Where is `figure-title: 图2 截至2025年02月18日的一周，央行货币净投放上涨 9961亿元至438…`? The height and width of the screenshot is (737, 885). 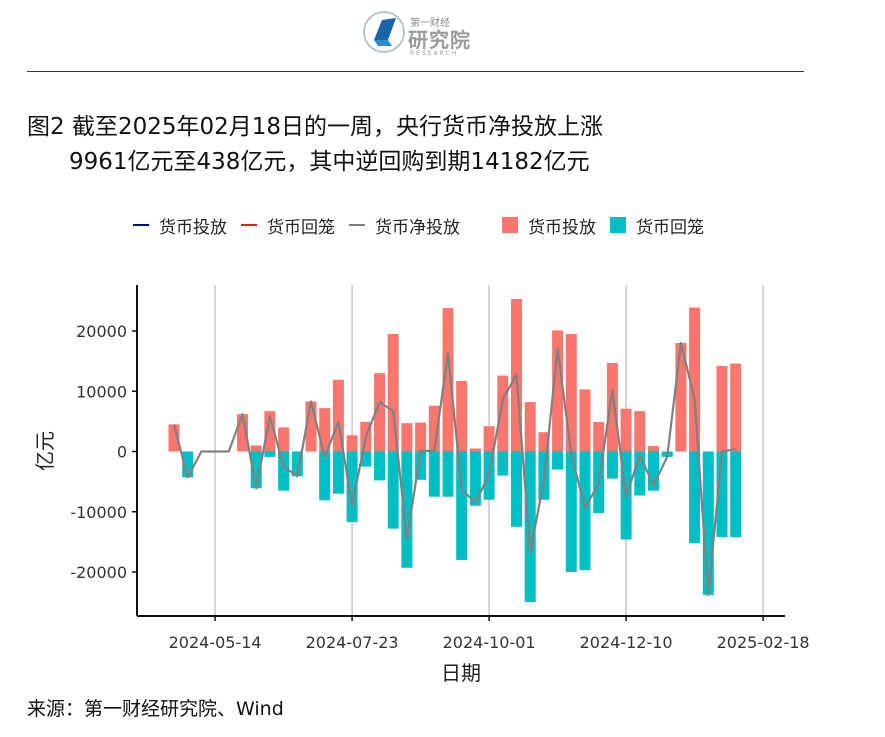 figure-title: 图2 截至2025年02月18日的一周，央行货币净投放上涨 9961亿元至438… is located at coordinates (315, 145).